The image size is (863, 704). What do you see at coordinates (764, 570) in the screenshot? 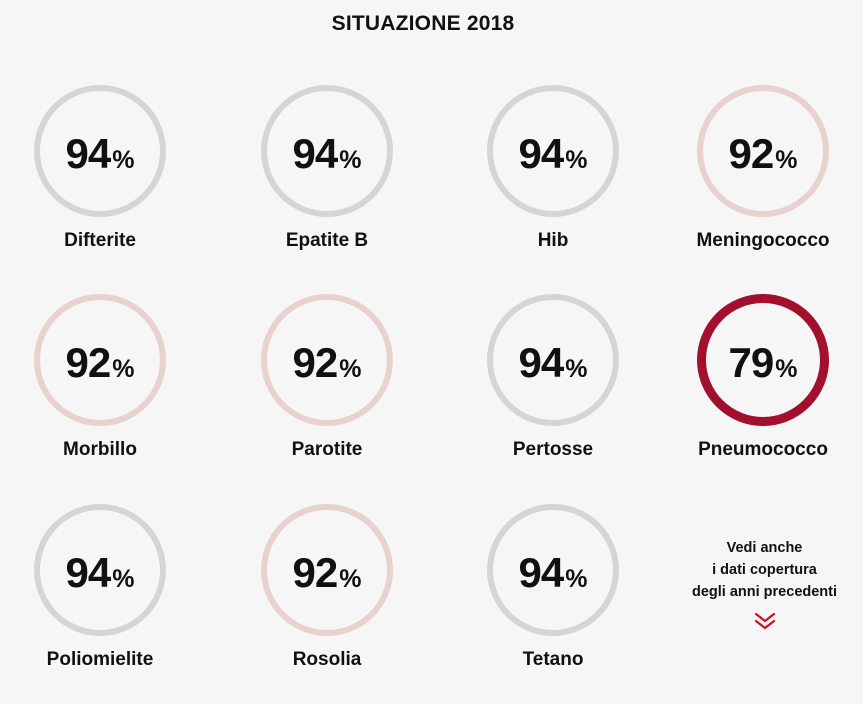
I see `see-also-line: i dati copertura` at bounding box center [764, 570].